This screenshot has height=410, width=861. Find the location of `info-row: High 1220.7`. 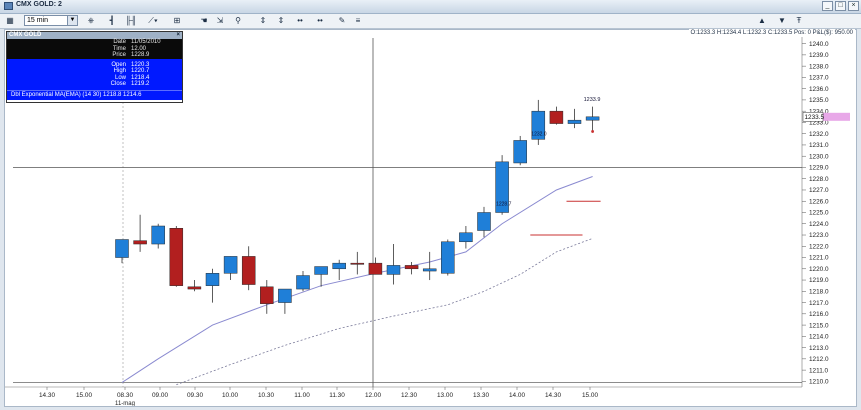

info-row: High 1220.7 is located at coordinates (94, 71).